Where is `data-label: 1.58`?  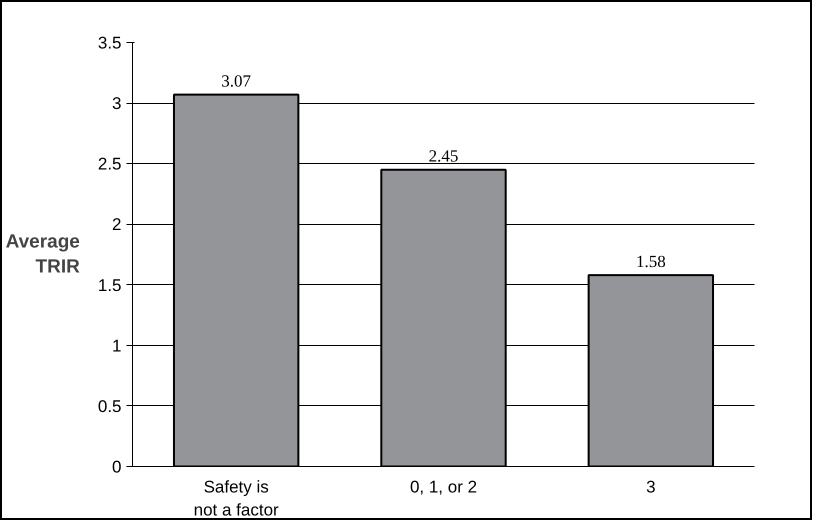
data-label: 1.58 is located at coordinates (651, 262).